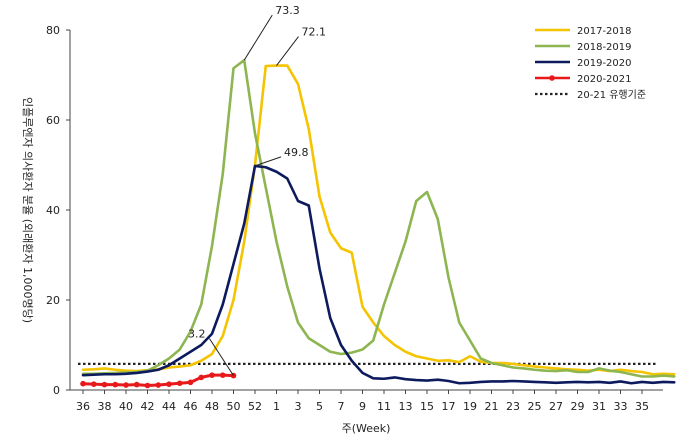  I want to click on x-tick-label: 11, so click(384, 406).